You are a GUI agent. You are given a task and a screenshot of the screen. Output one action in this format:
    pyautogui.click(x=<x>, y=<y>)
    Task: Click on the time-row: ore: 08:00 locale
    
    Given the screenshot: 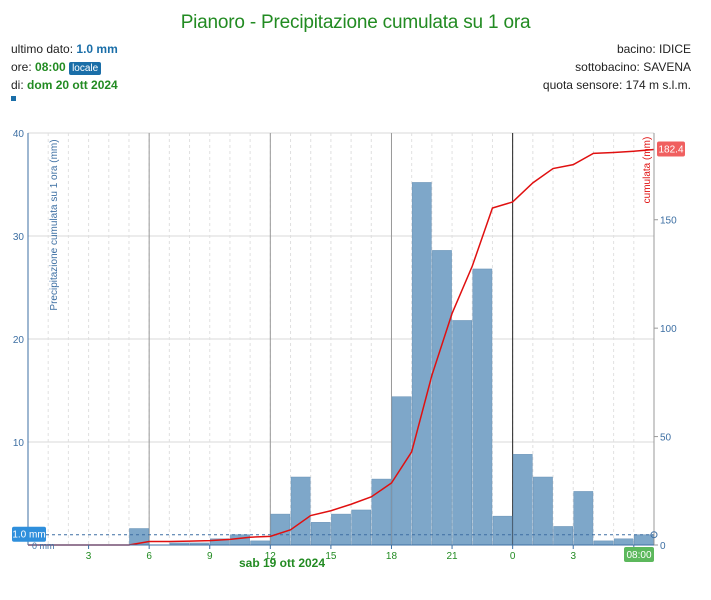 What is the action you would take?
    pyautogui.click(x=64, y=67)
    